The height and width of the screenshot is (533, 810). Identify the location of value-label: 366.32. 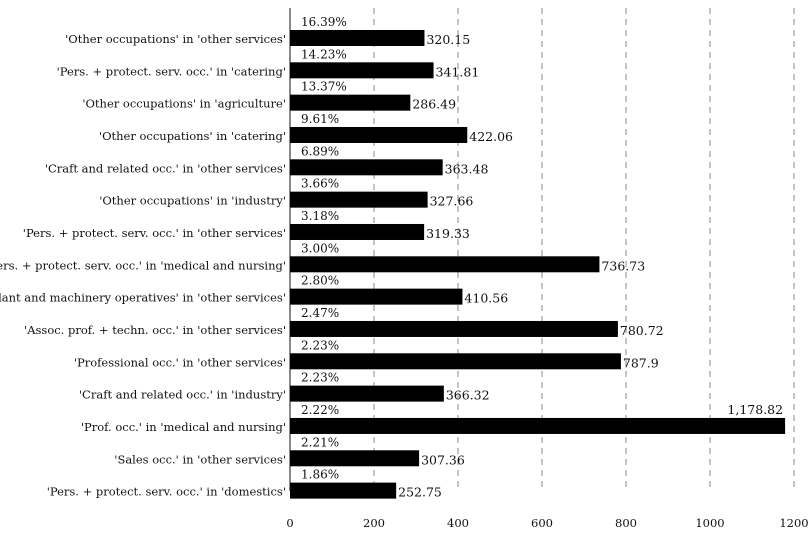
(468, 395).